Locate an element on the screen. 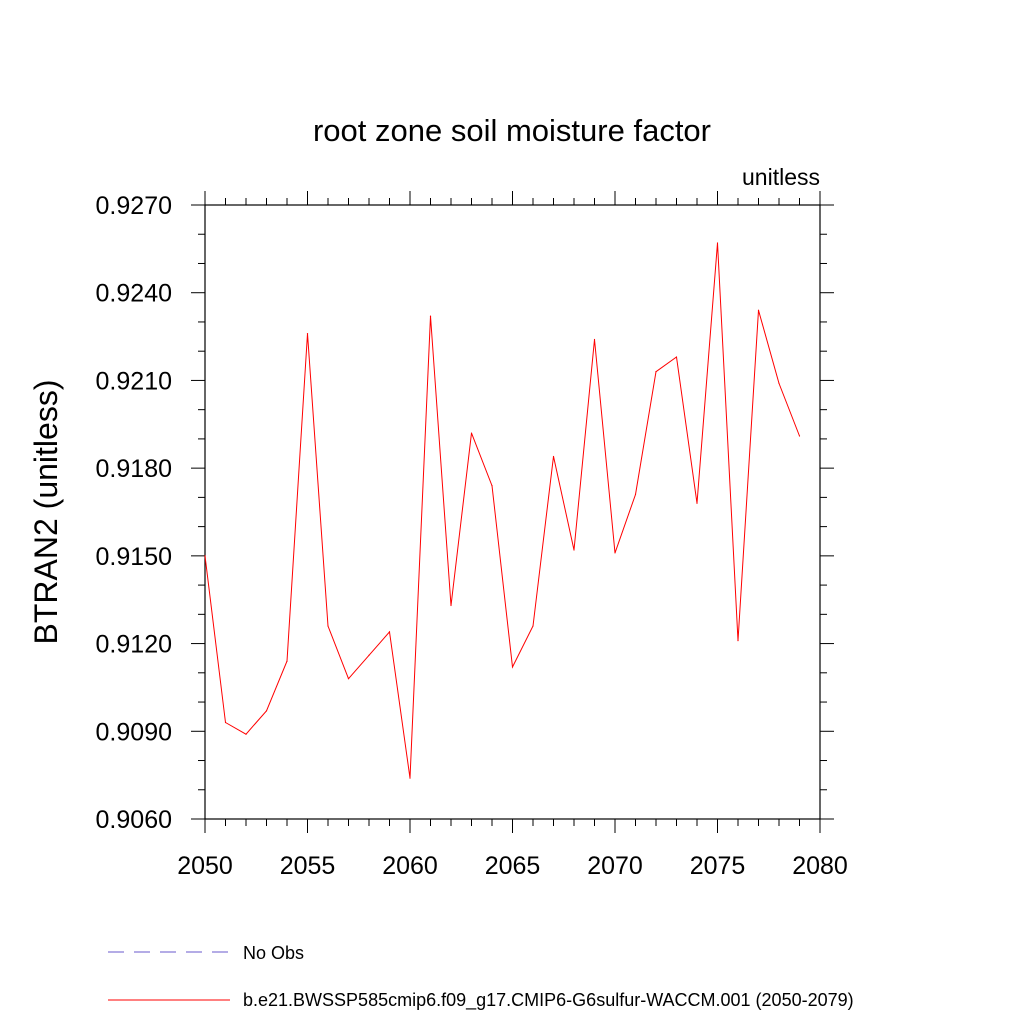  y-axis-label: BTRAN2 (unitless) is located at coordinates (46, 512).